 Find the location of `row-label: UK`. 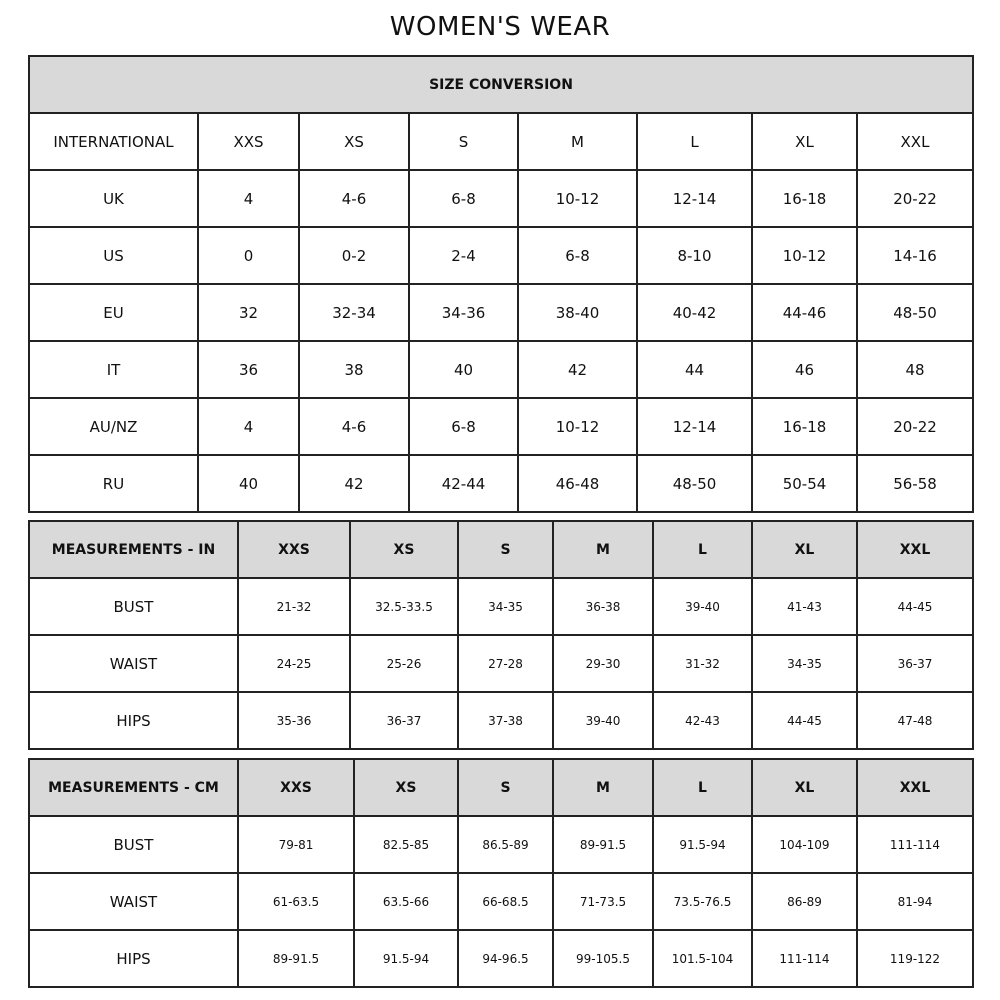

row-label: UK is located at coordinates (113, 198).